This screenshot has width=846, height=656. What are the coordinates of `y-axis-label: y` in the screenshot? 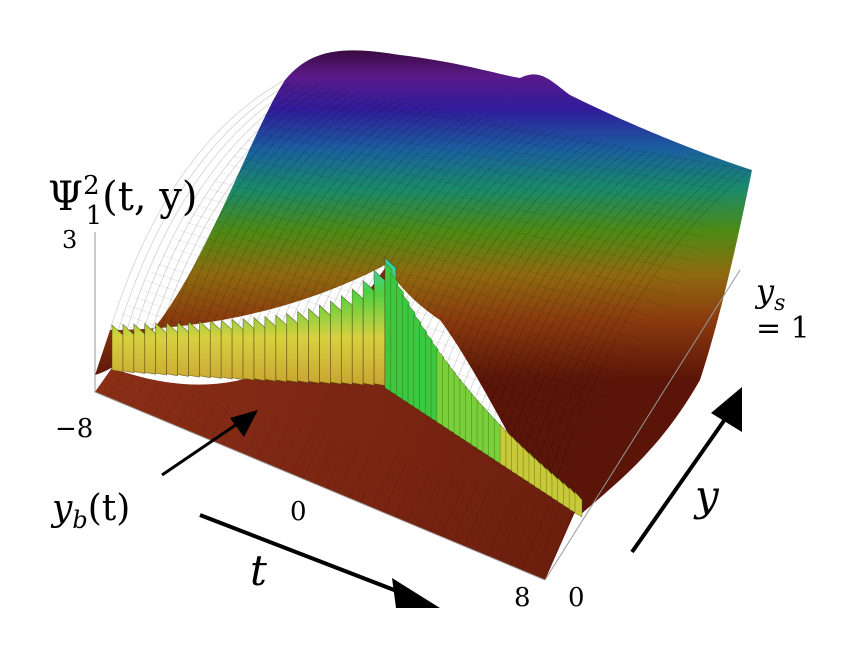 It's located at (706, 495).